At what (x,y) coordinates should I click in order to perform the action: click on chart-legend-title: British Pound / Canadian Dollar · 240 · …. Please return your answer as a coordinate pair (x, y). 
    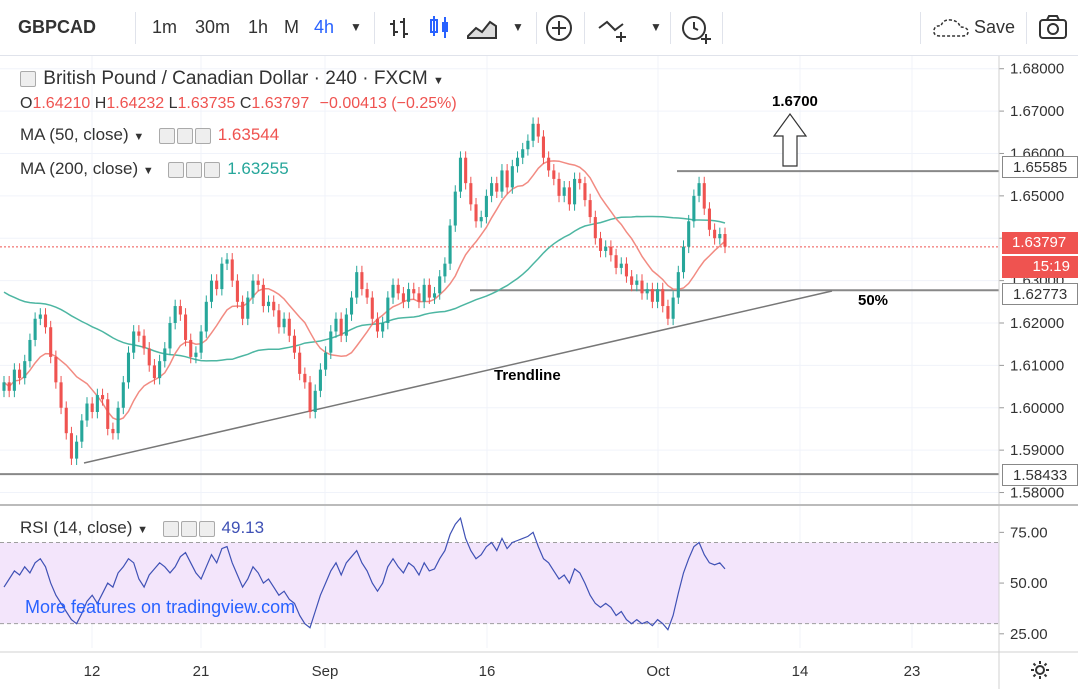
    Looking at the image, I should click on (232, 79).